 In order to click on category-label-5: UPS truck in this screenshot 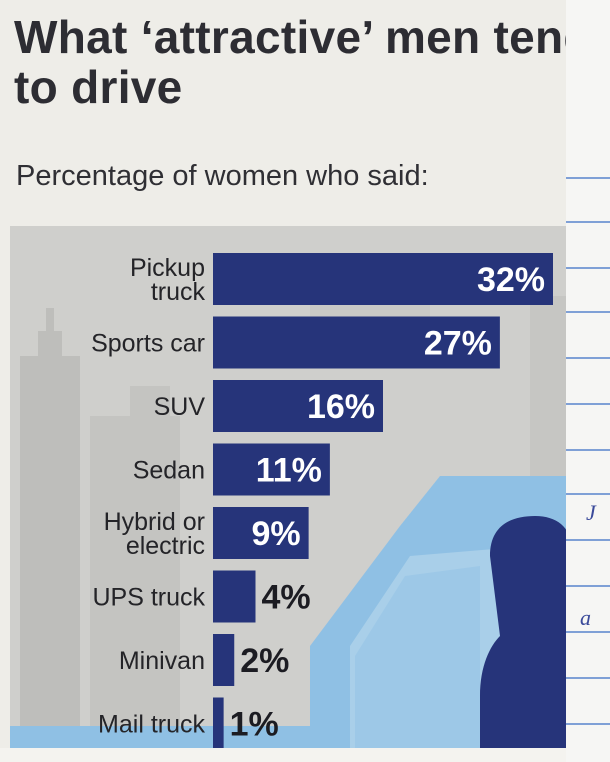, I will do `click(148, 598)`.